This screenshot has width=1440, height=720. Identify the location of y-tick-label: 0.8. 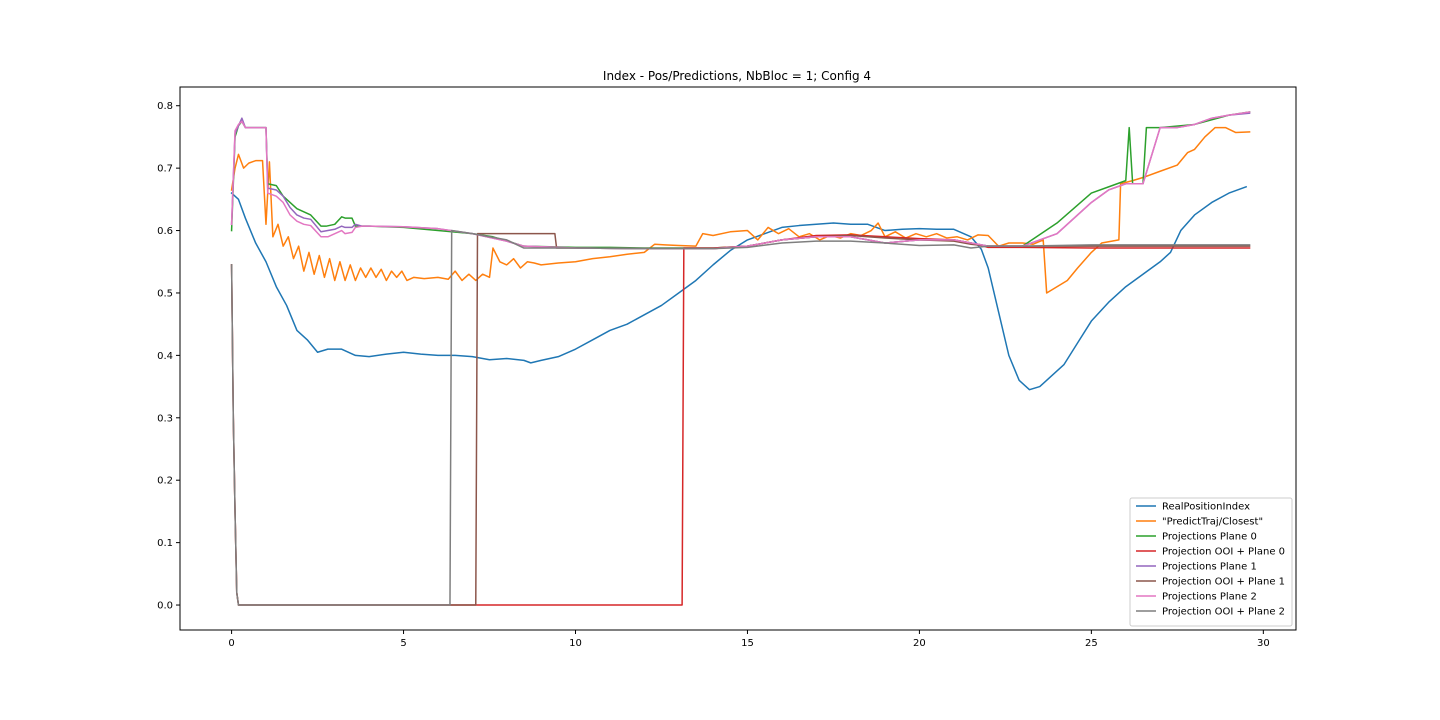
(165, 106).